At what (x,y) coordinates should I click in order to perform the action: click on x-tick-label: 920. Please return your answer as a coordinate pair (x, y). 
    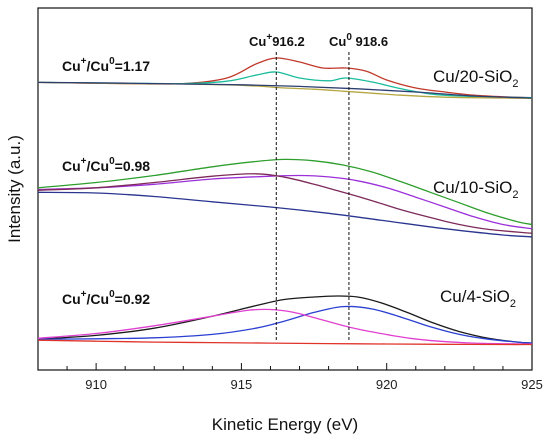
    Looking at the image, I should click on (387, 384).